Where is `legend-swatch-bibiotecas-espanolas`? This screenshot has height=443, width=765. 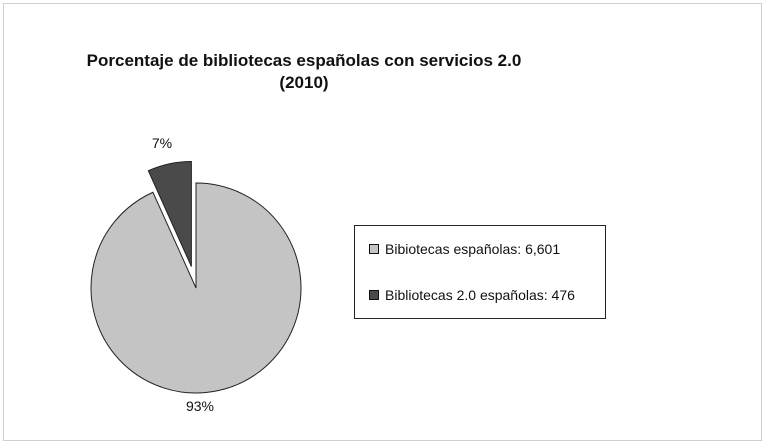
legend-swatch-bibiotecas-espanolas is located at coordinates (374, 249).